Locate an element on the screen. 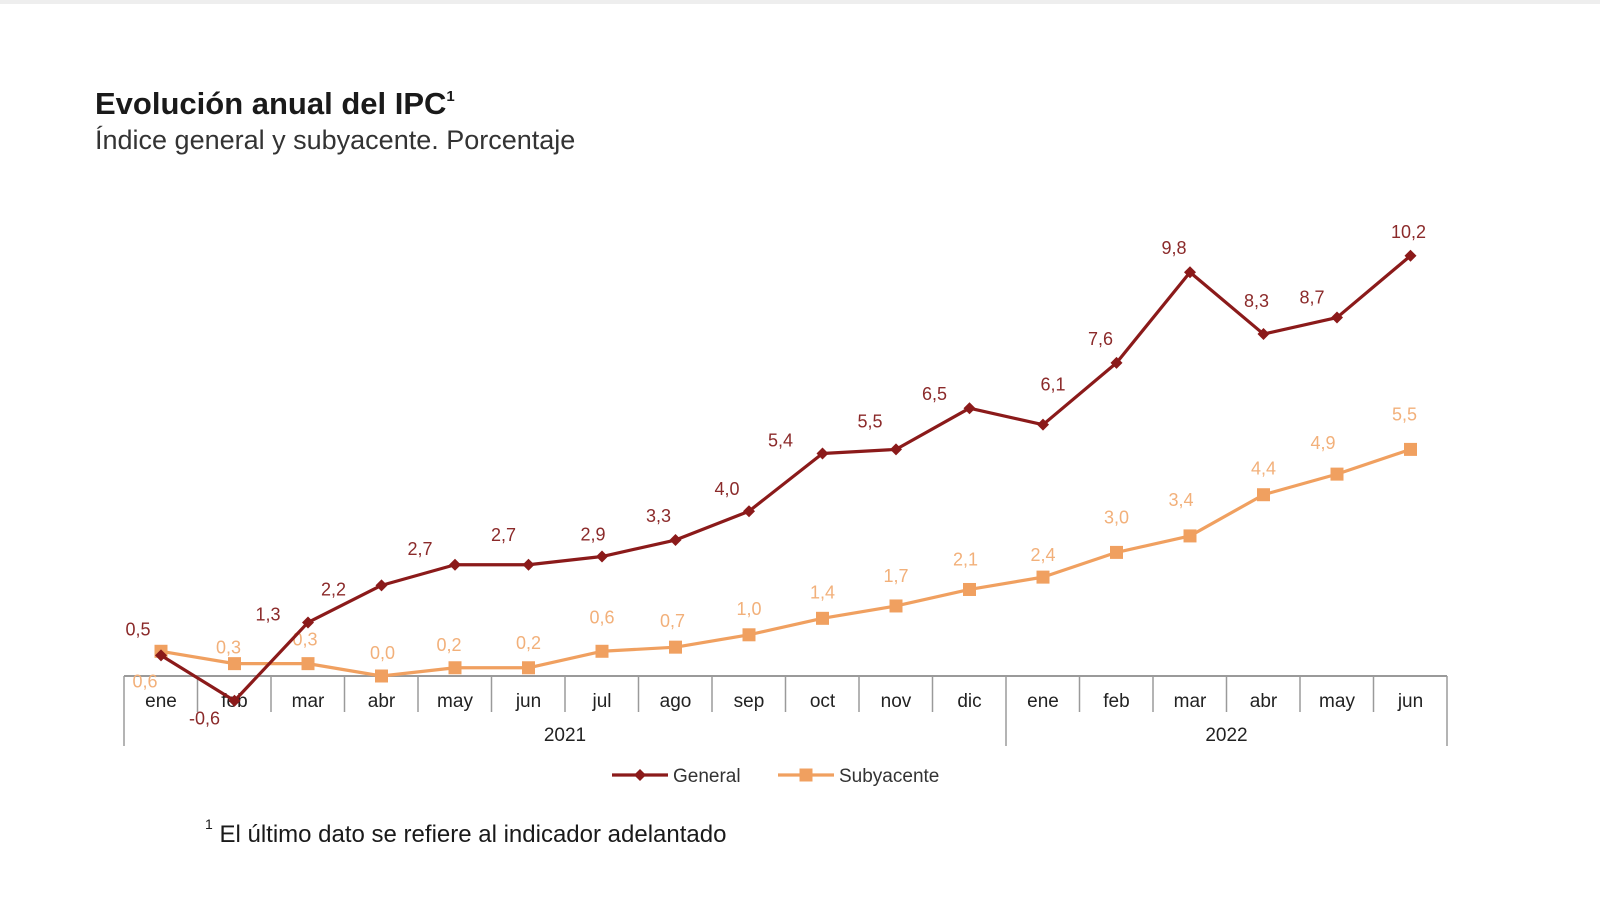  data-label: 6,5 is located at coordinates (934, 394).